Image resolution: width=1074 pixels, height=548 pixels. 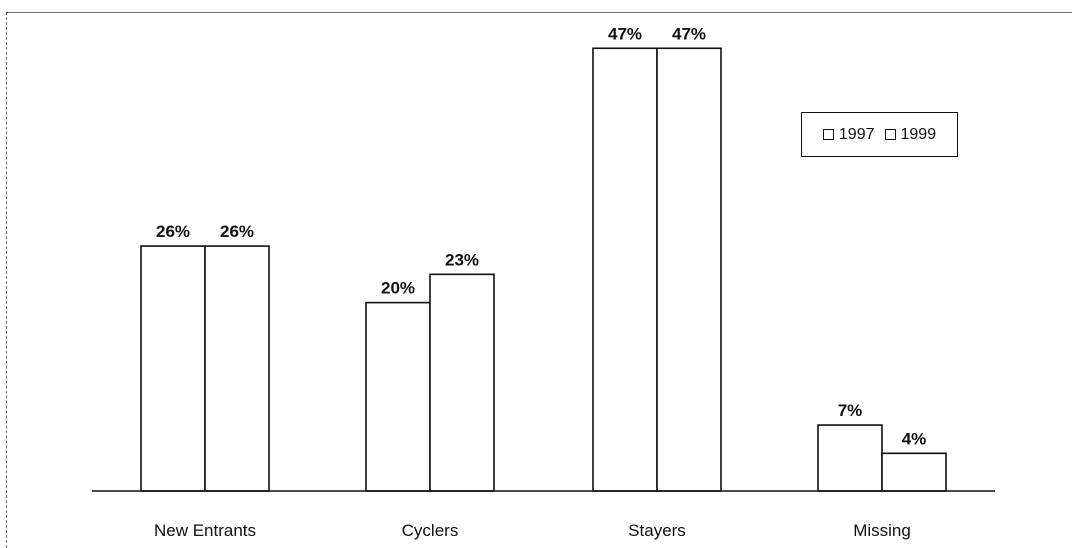 I want to click on legend-label: 1997, so click(x=856, y=134).